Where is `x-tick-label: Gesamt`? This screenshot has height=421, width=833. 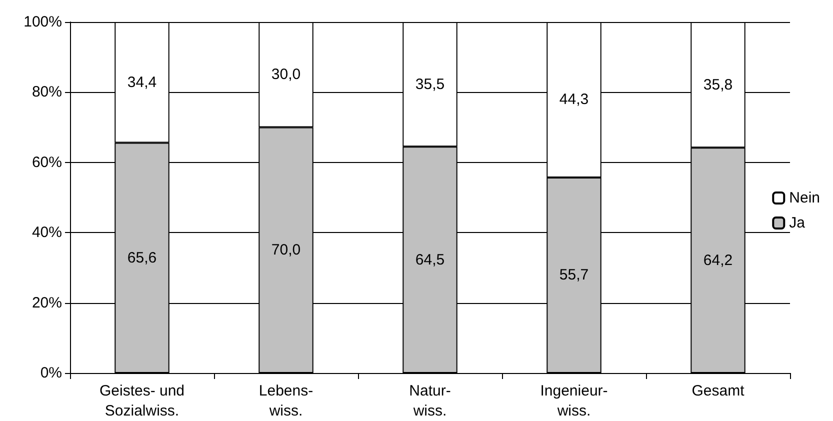 x-tick-label: Gesamt is located at coordinates (719, 391).